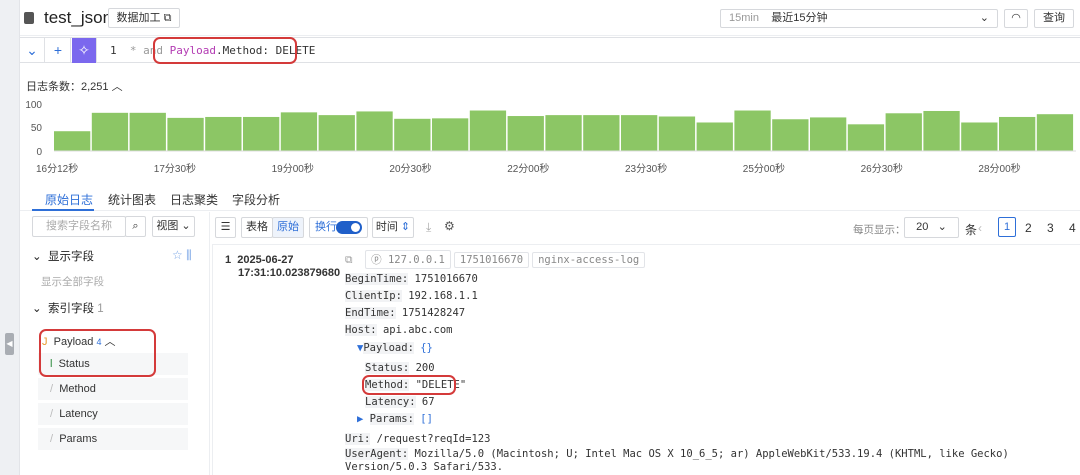  Describe the element at coordinates (589, 260) in the screenshot. I see `tag-source: nginx-access-log` at that location.